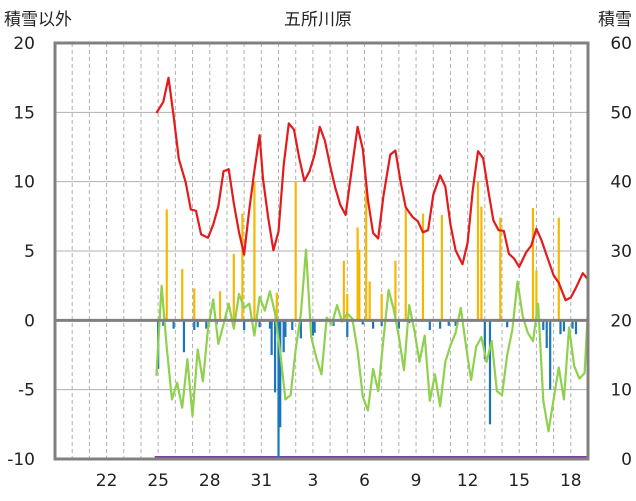 The width and height of the screenshot is (636, 501). I want to click on y-right-tick-label: 40, so click(621, 183).